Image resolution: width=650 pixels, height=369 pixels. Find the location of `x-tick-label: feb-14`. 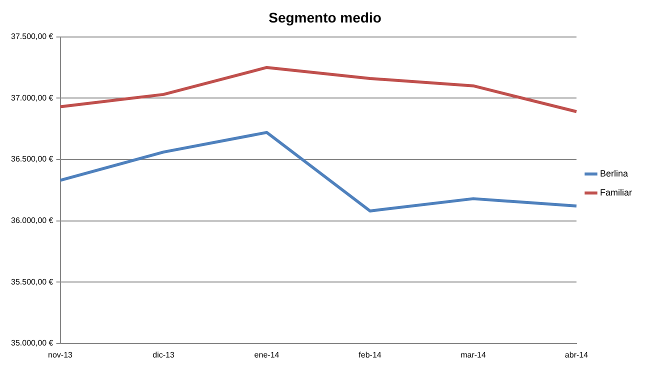

x-tick-label: feb-14 is located at coordinates (370, 355).